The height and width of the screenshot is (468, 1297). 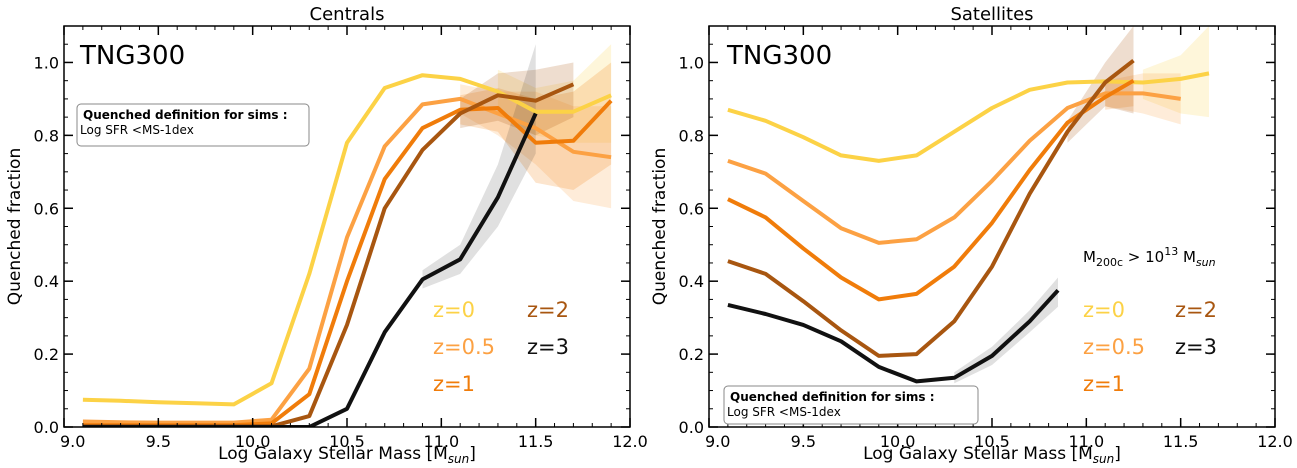 I want to click on panel-title: Centrals, so click(x=347, y=14).